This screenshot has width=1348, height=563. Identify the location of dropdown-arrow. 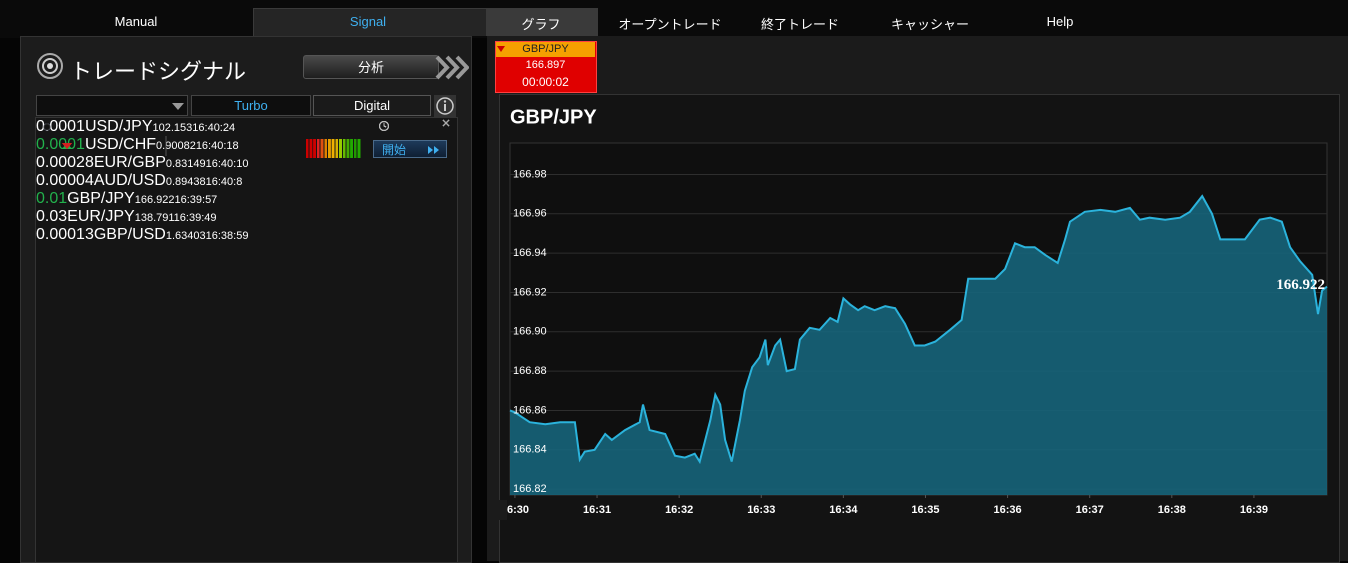
(178, 106).